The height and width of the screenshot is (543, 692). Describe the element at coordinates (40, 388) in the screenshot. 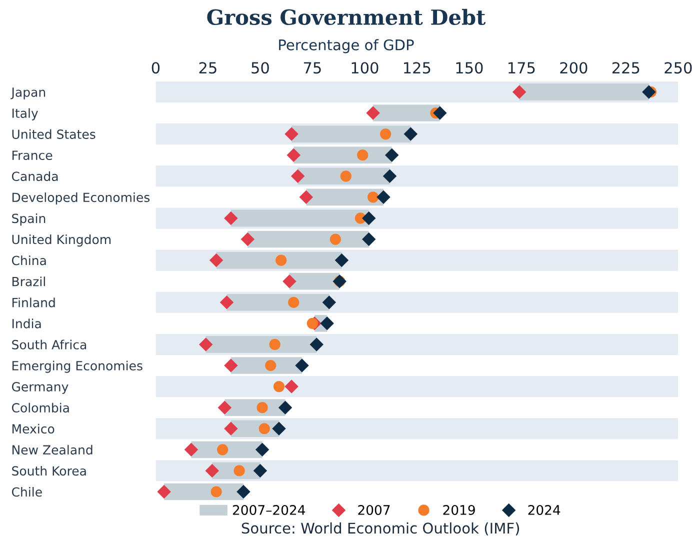

I see `y-tick-label: Germany` at that location.